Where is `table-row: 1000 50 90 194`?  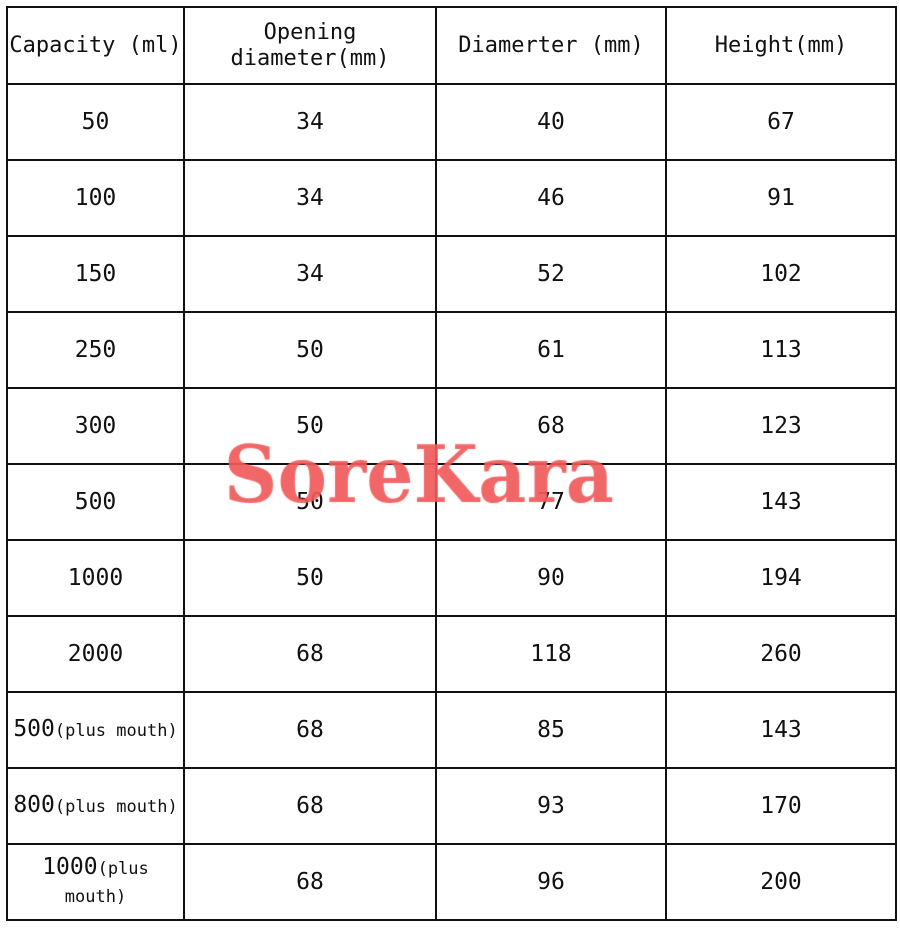
table-row: 1000 50 90 194 is located at coordinates (451, 578).